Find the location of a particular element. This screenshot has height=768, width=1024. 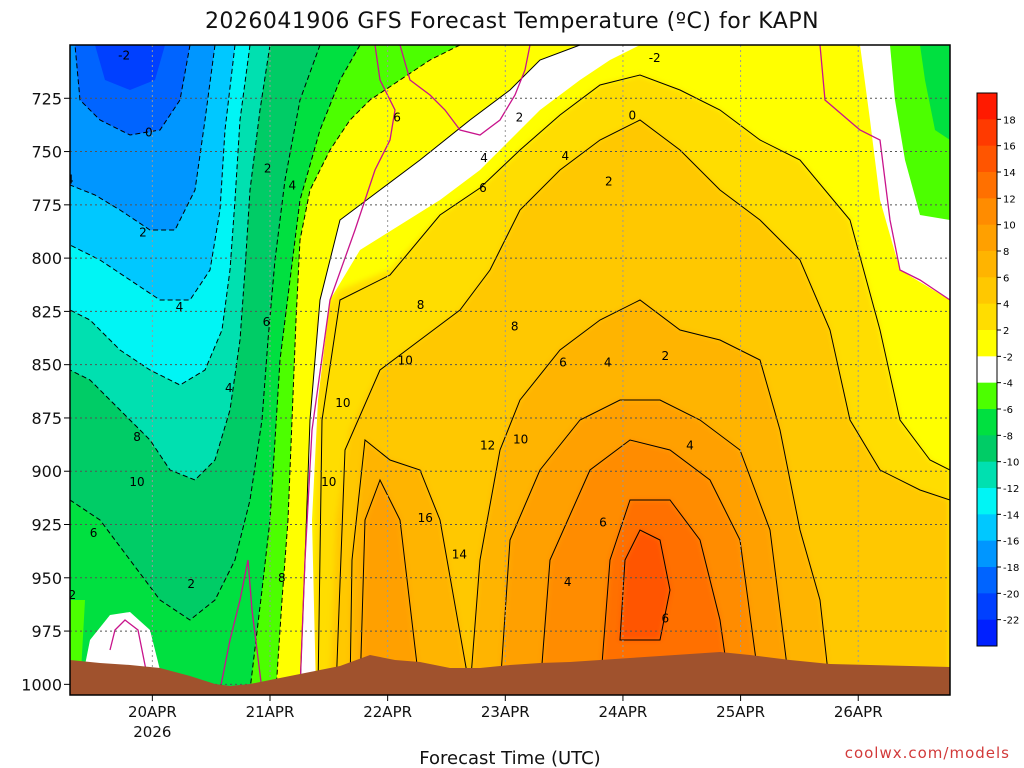

x-tick-label-20APR: 20APR is located at coordinates (152, 712).